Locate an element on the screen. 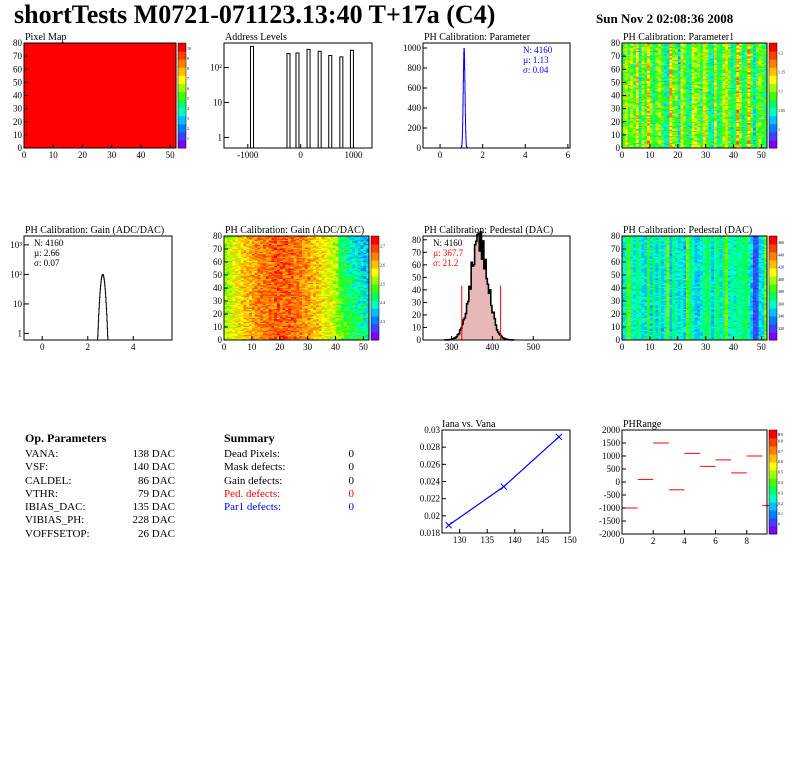 The height and width of the screenshot is (772, 796). colorbar-label: 9 is located at coordinates (188, 58).